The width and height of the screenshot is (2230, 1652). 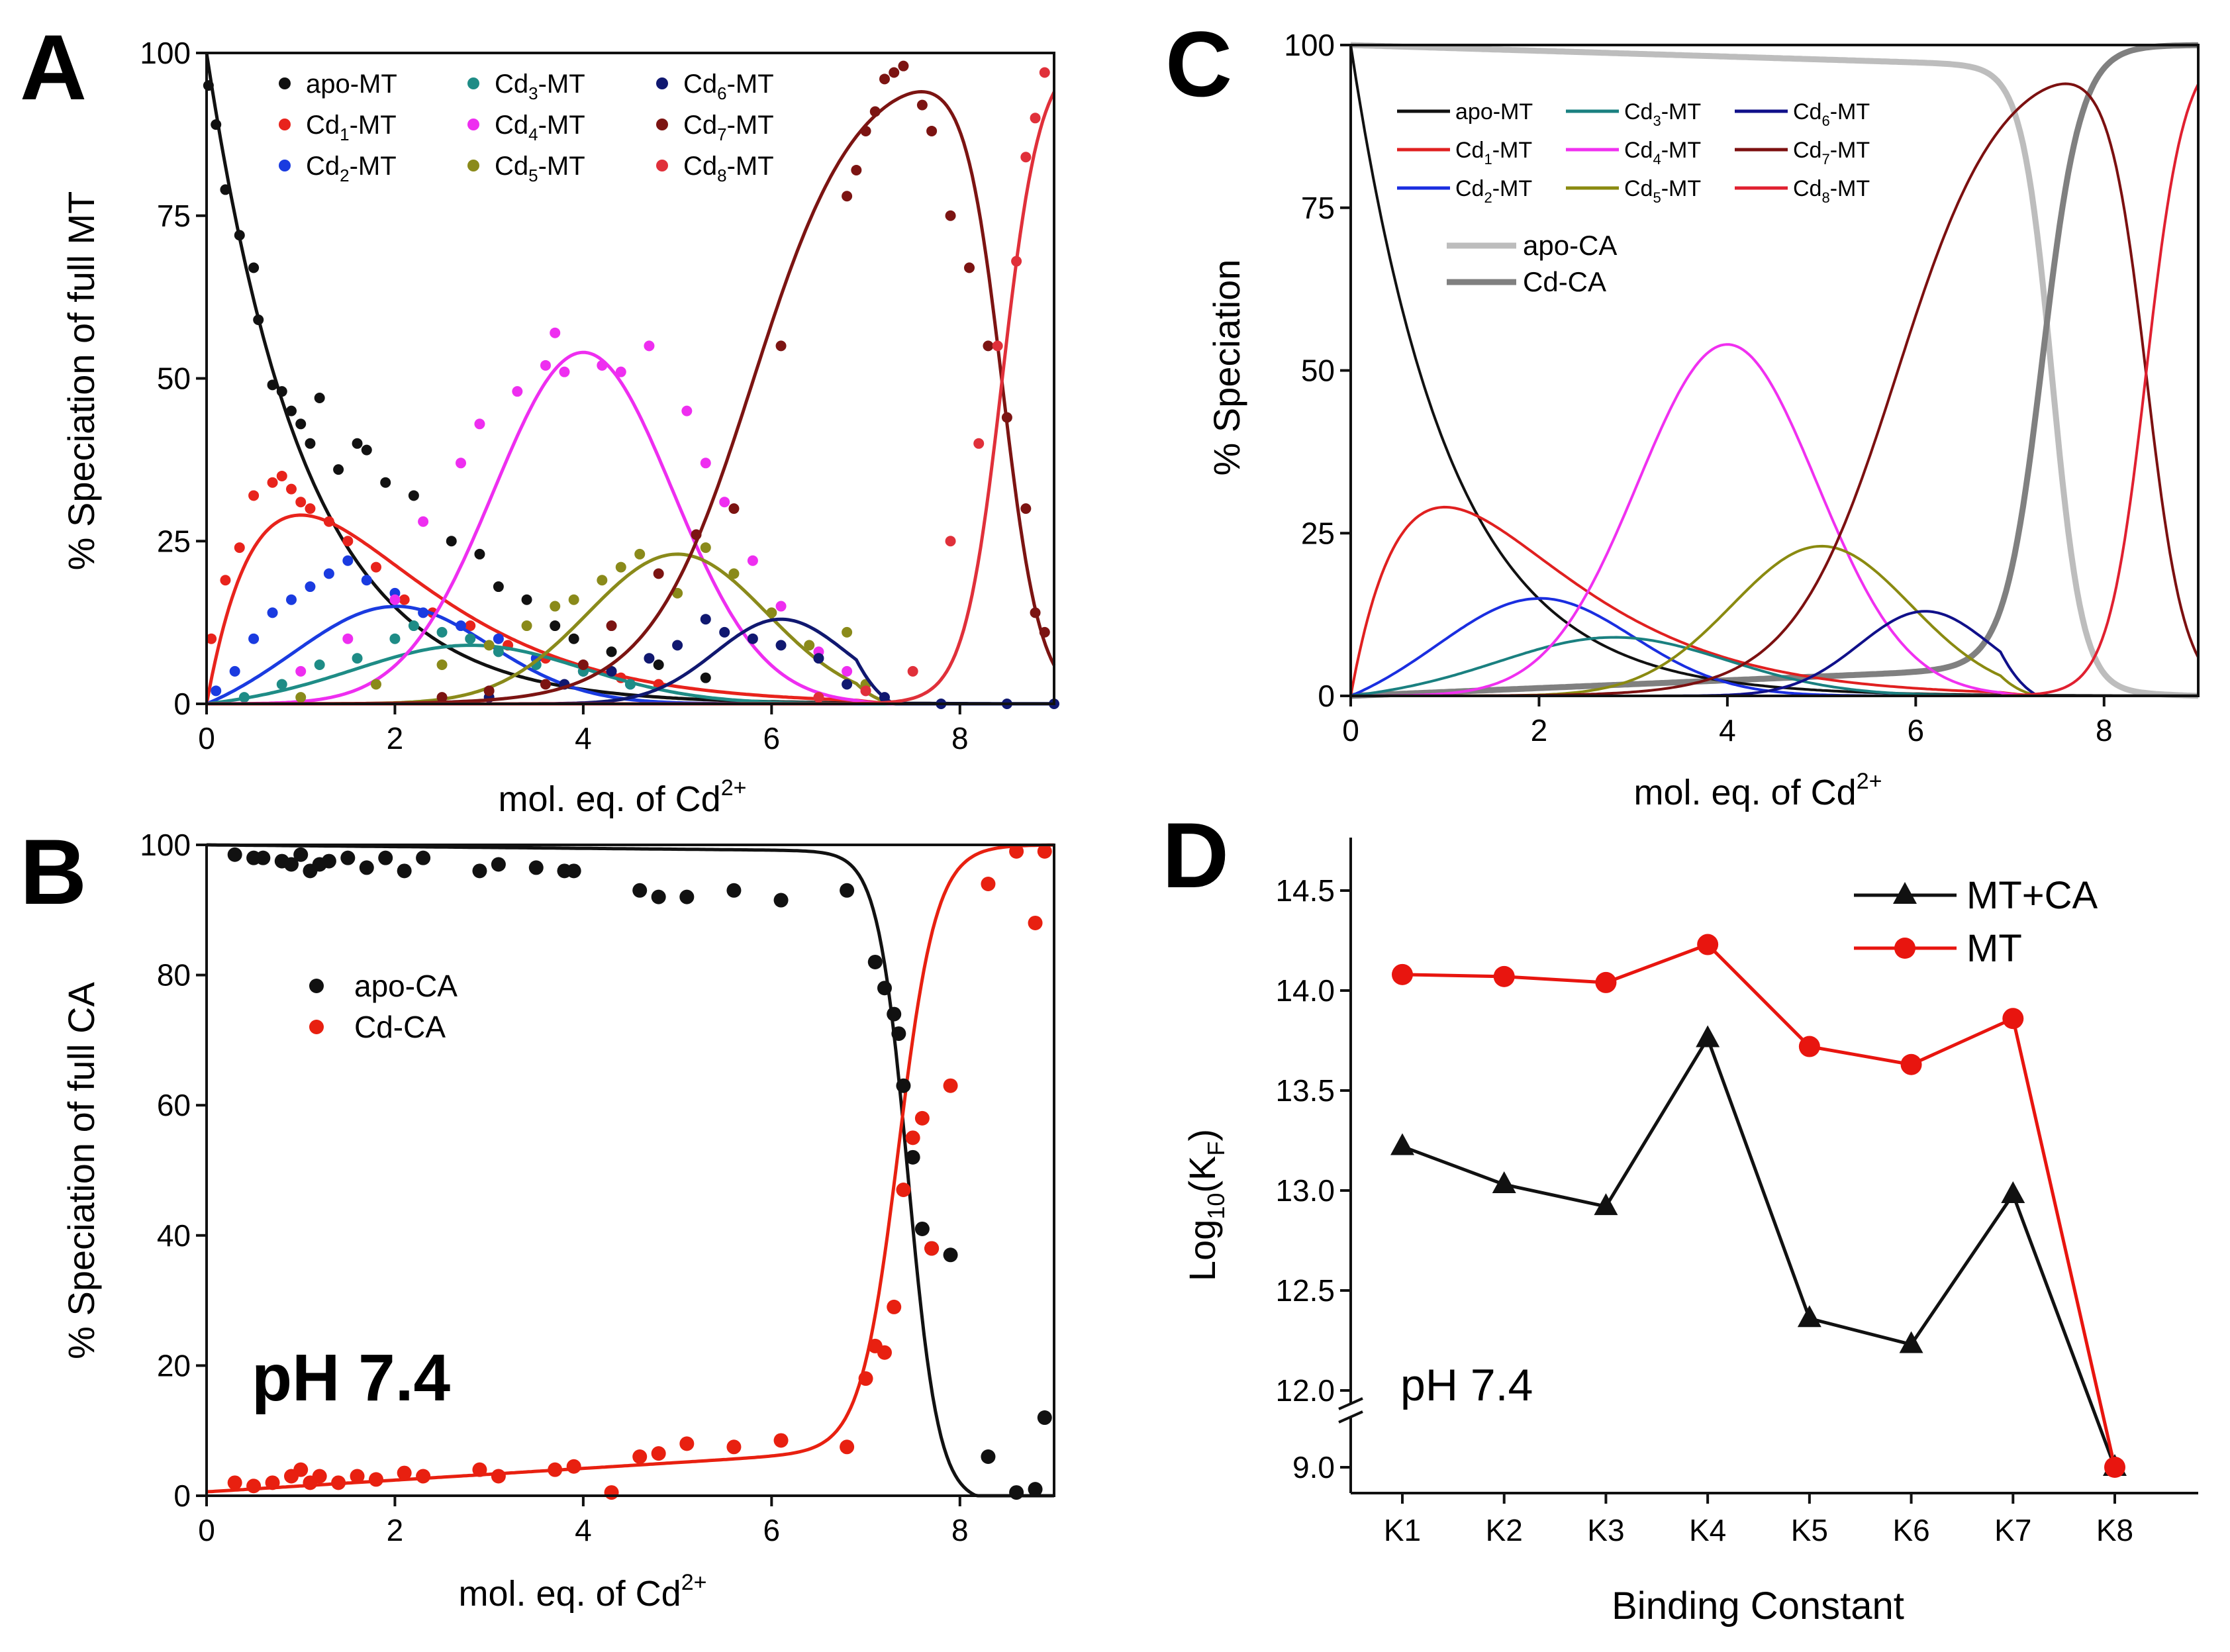 What do you see at coordinates (960, 738) in the screenshot?
I see `panel-a-x-tick-label-4: 8` at bounding box center [960, 738].